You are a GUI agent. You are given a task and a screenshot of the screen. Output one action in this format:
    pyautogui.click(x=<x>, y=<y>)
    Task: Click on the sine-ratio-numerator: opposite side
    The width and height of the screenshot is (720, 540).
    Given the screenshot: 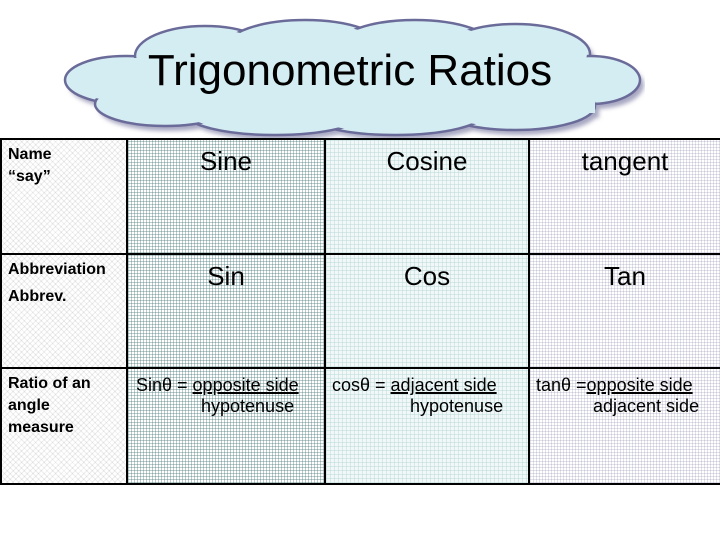 What is the action you would take?
    pyautogui.click(x=245, y=385)
    